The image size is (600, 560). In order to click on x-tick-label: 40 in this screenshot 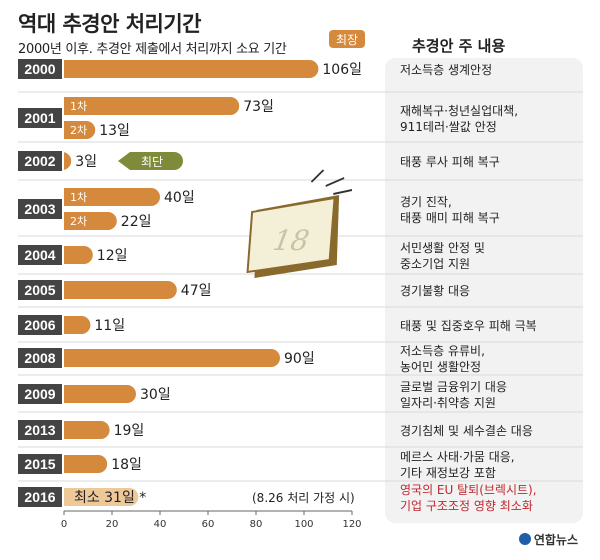, I will do `click(160, 524)`.